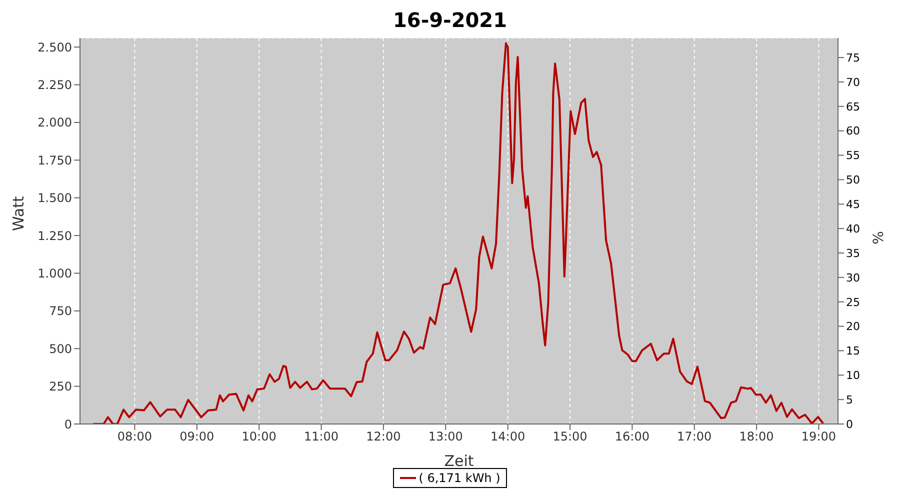  Describe the element at coordinates (853, 351) in the screenshot. I see `y2-tick-label: 15` at that location.